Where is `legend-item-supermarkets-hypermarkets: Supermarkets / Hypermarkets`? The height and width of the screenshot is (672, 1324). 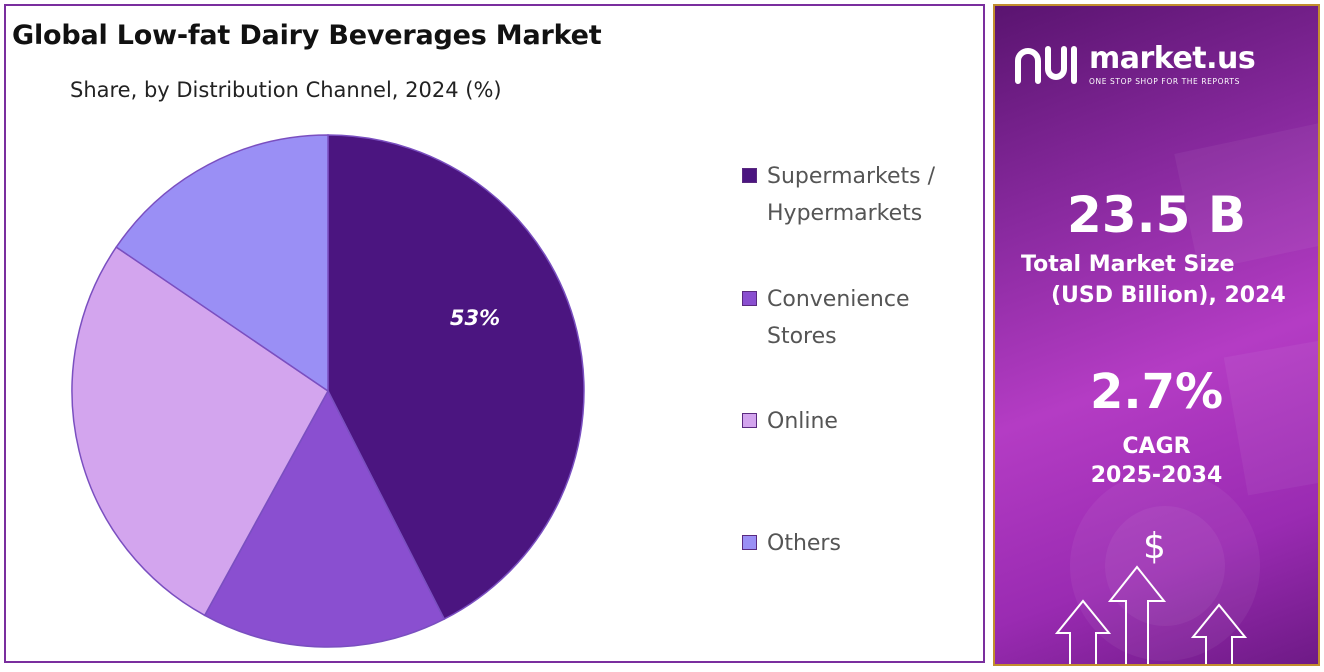
legend-item-supermarkets-hypermarkets: Supermarkets / Hypermarkets is located at coordinates (838, 195).